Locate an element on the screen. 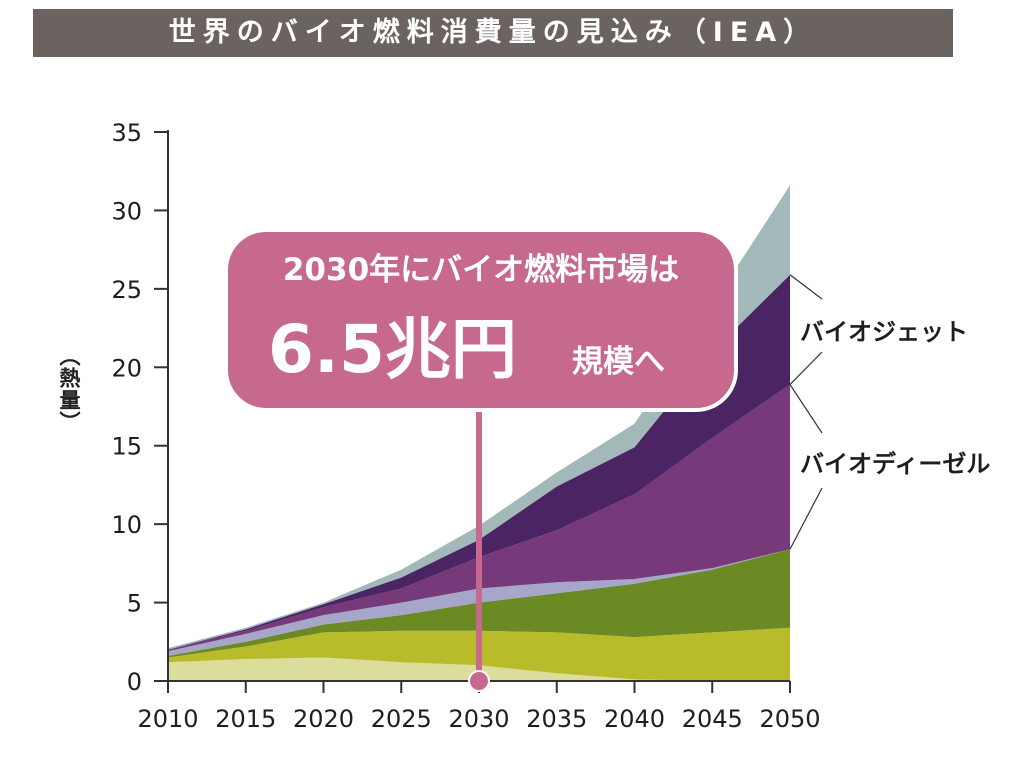 This screenshot has height=770, width=1027. legend-bio-diesel: バイオディーゼル is located at coordinates (895, 464).